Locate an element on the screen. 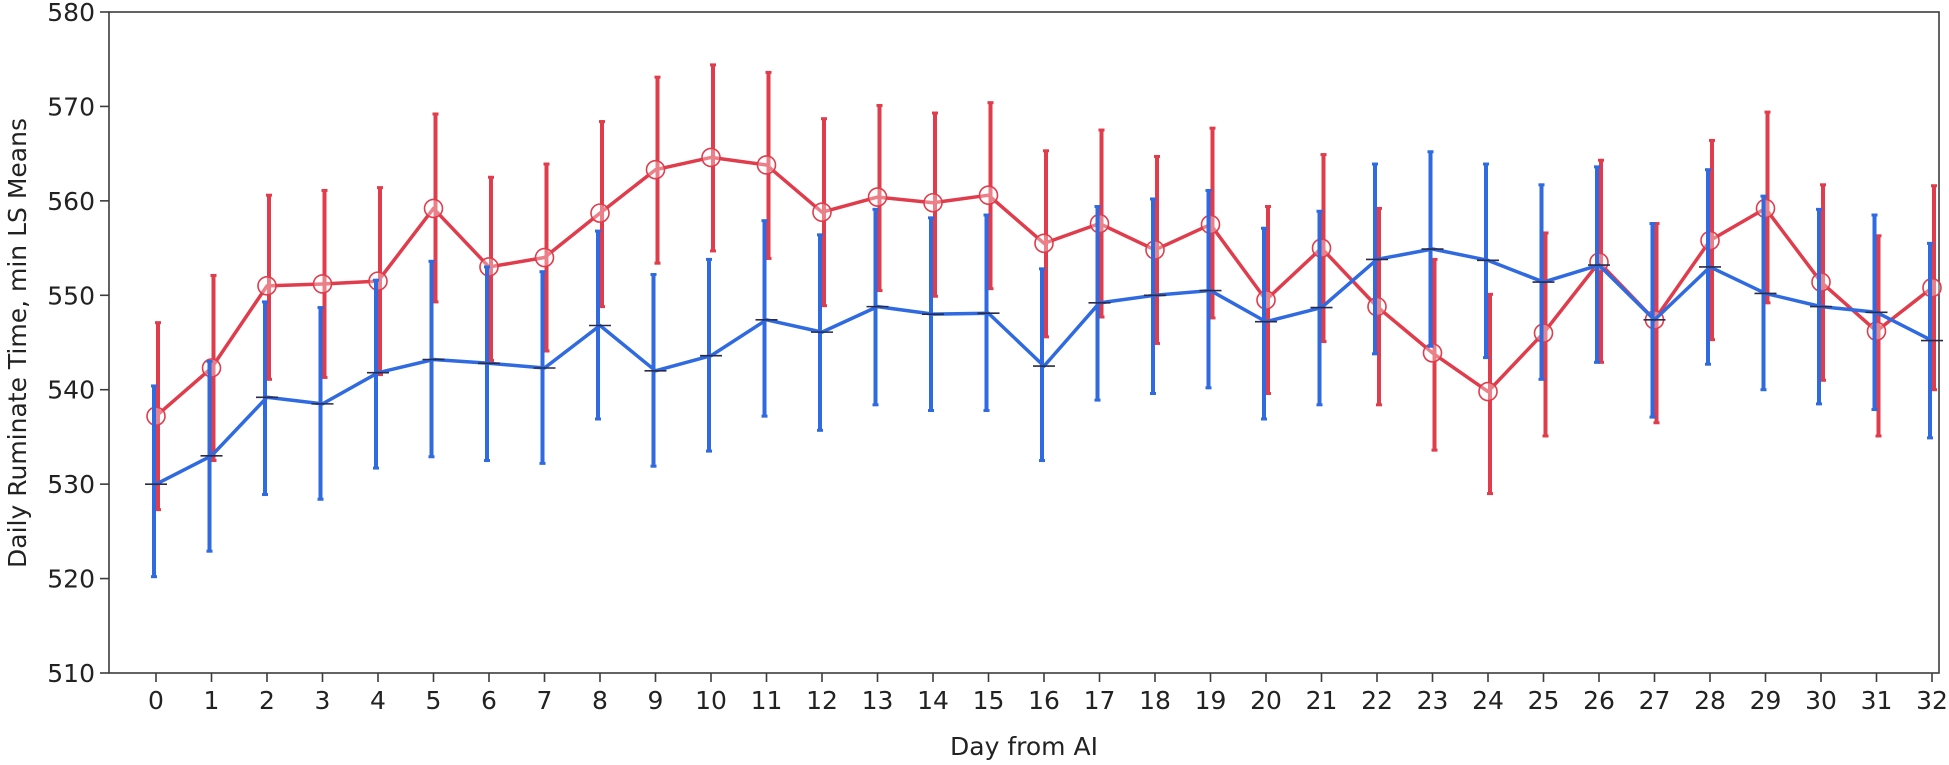 The image size is (1949, 765). x-tick-label: 2 is located at coordinates (267, 700).